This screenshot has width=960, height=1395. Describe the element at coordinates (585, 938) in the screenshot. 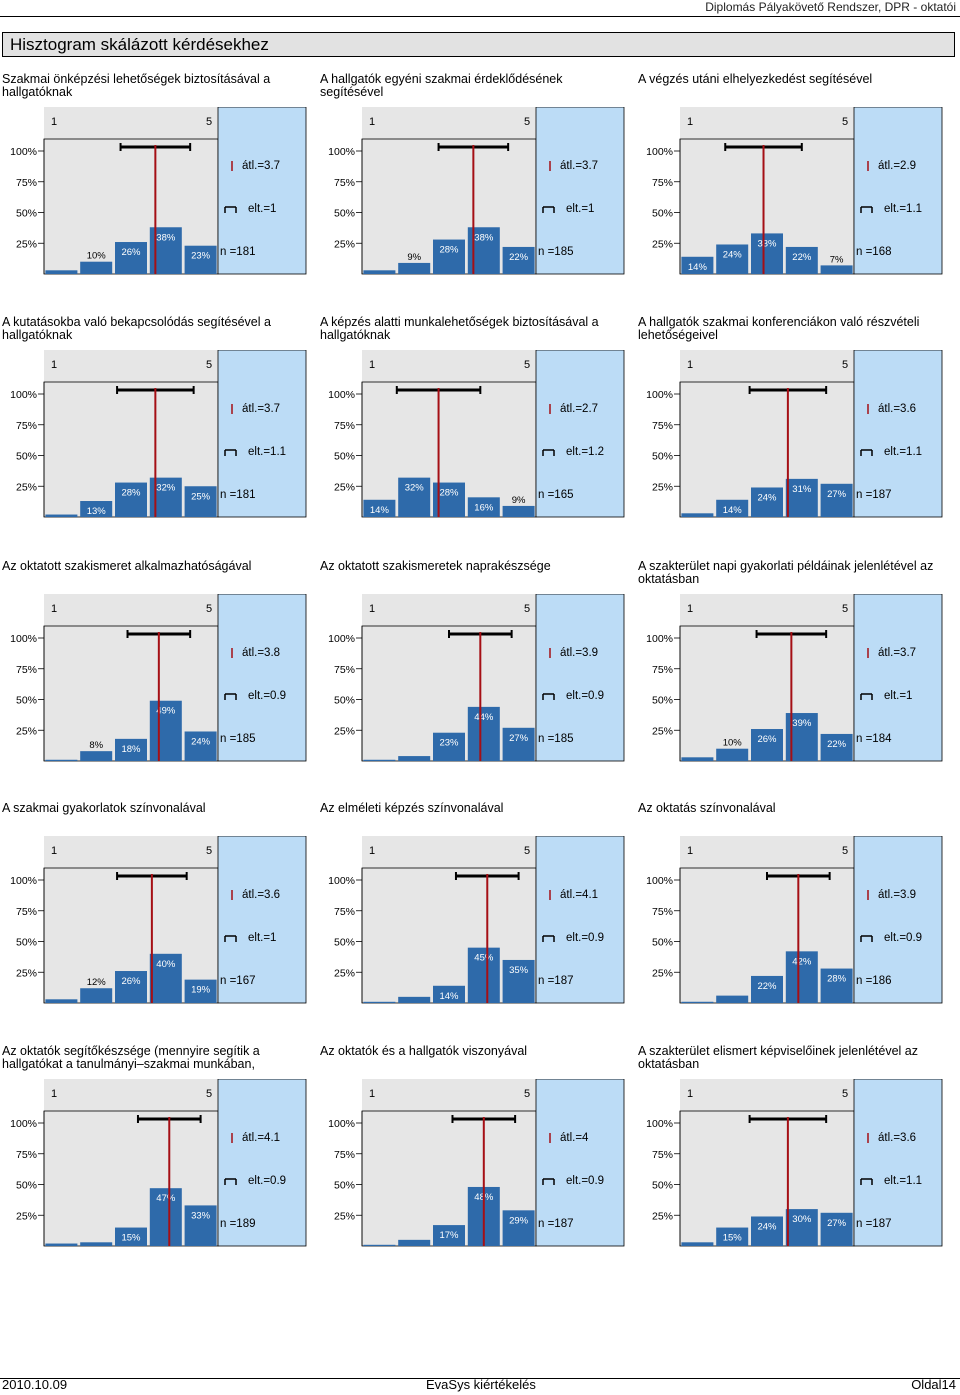

I see `sd-label: elt.=0.9` at that location.